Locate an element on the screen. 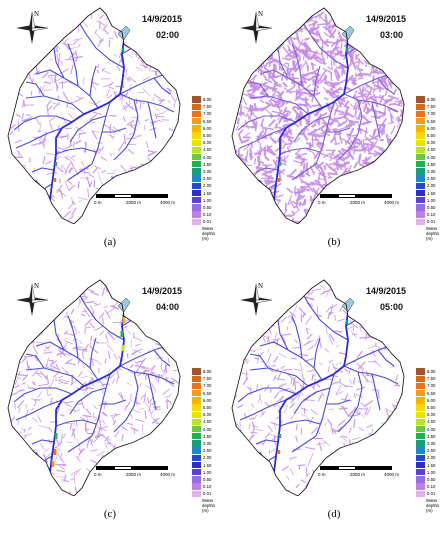  legend-value: 1.00 is located at coordinates (207, 200).